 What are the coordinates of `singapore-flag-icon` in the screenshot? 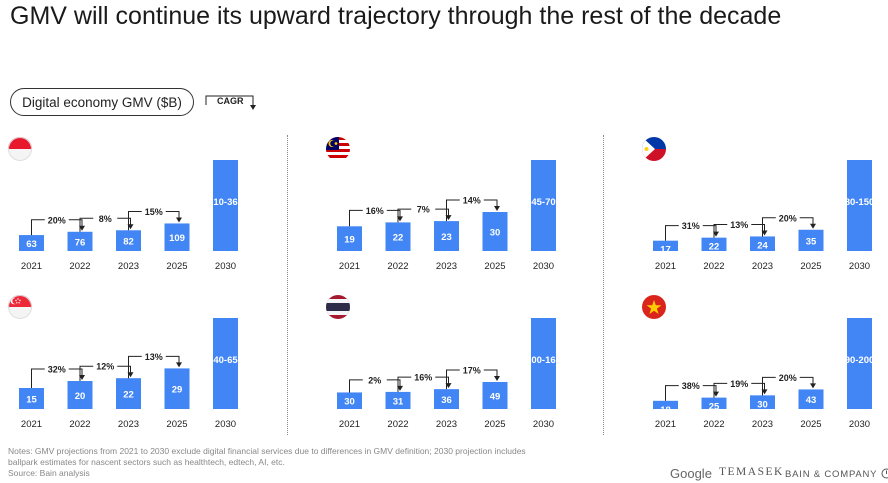 It's located at (20, 307).